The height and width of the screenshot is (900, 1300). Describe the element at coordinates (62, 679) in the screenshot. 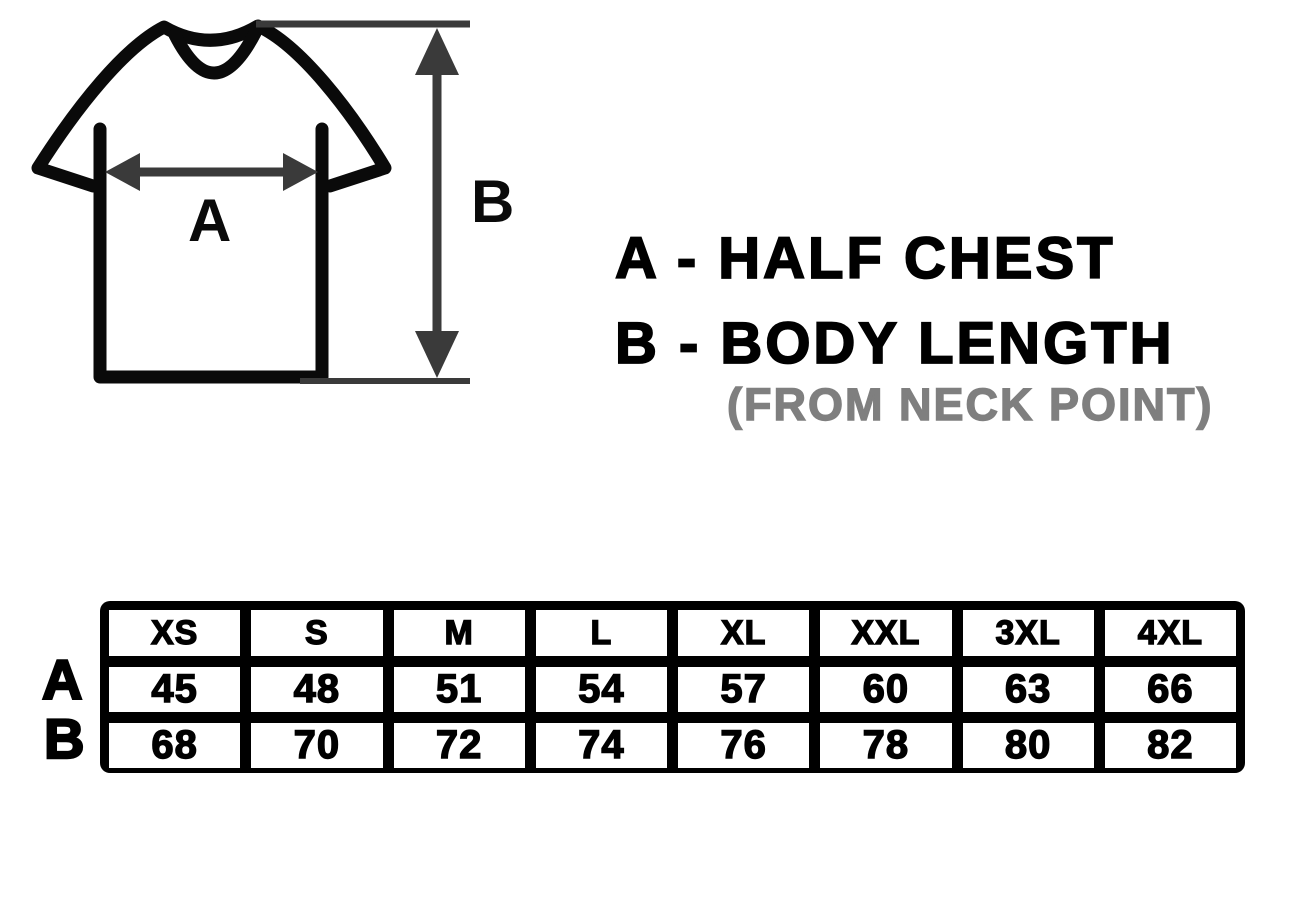

I see `table-row-label-a: A` at that location.